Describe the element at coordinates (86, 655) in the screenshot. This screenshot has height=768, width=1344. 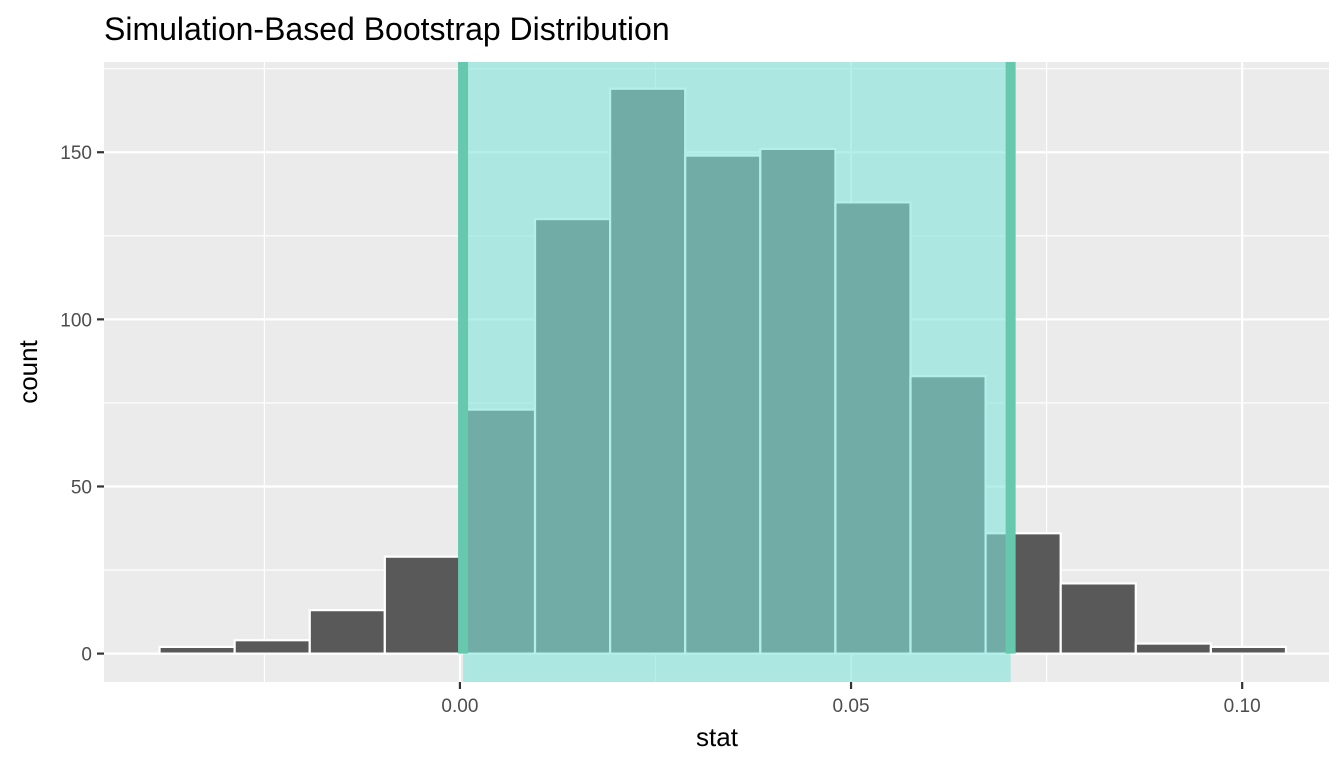
I see `y-tick-label: 0` at that location.